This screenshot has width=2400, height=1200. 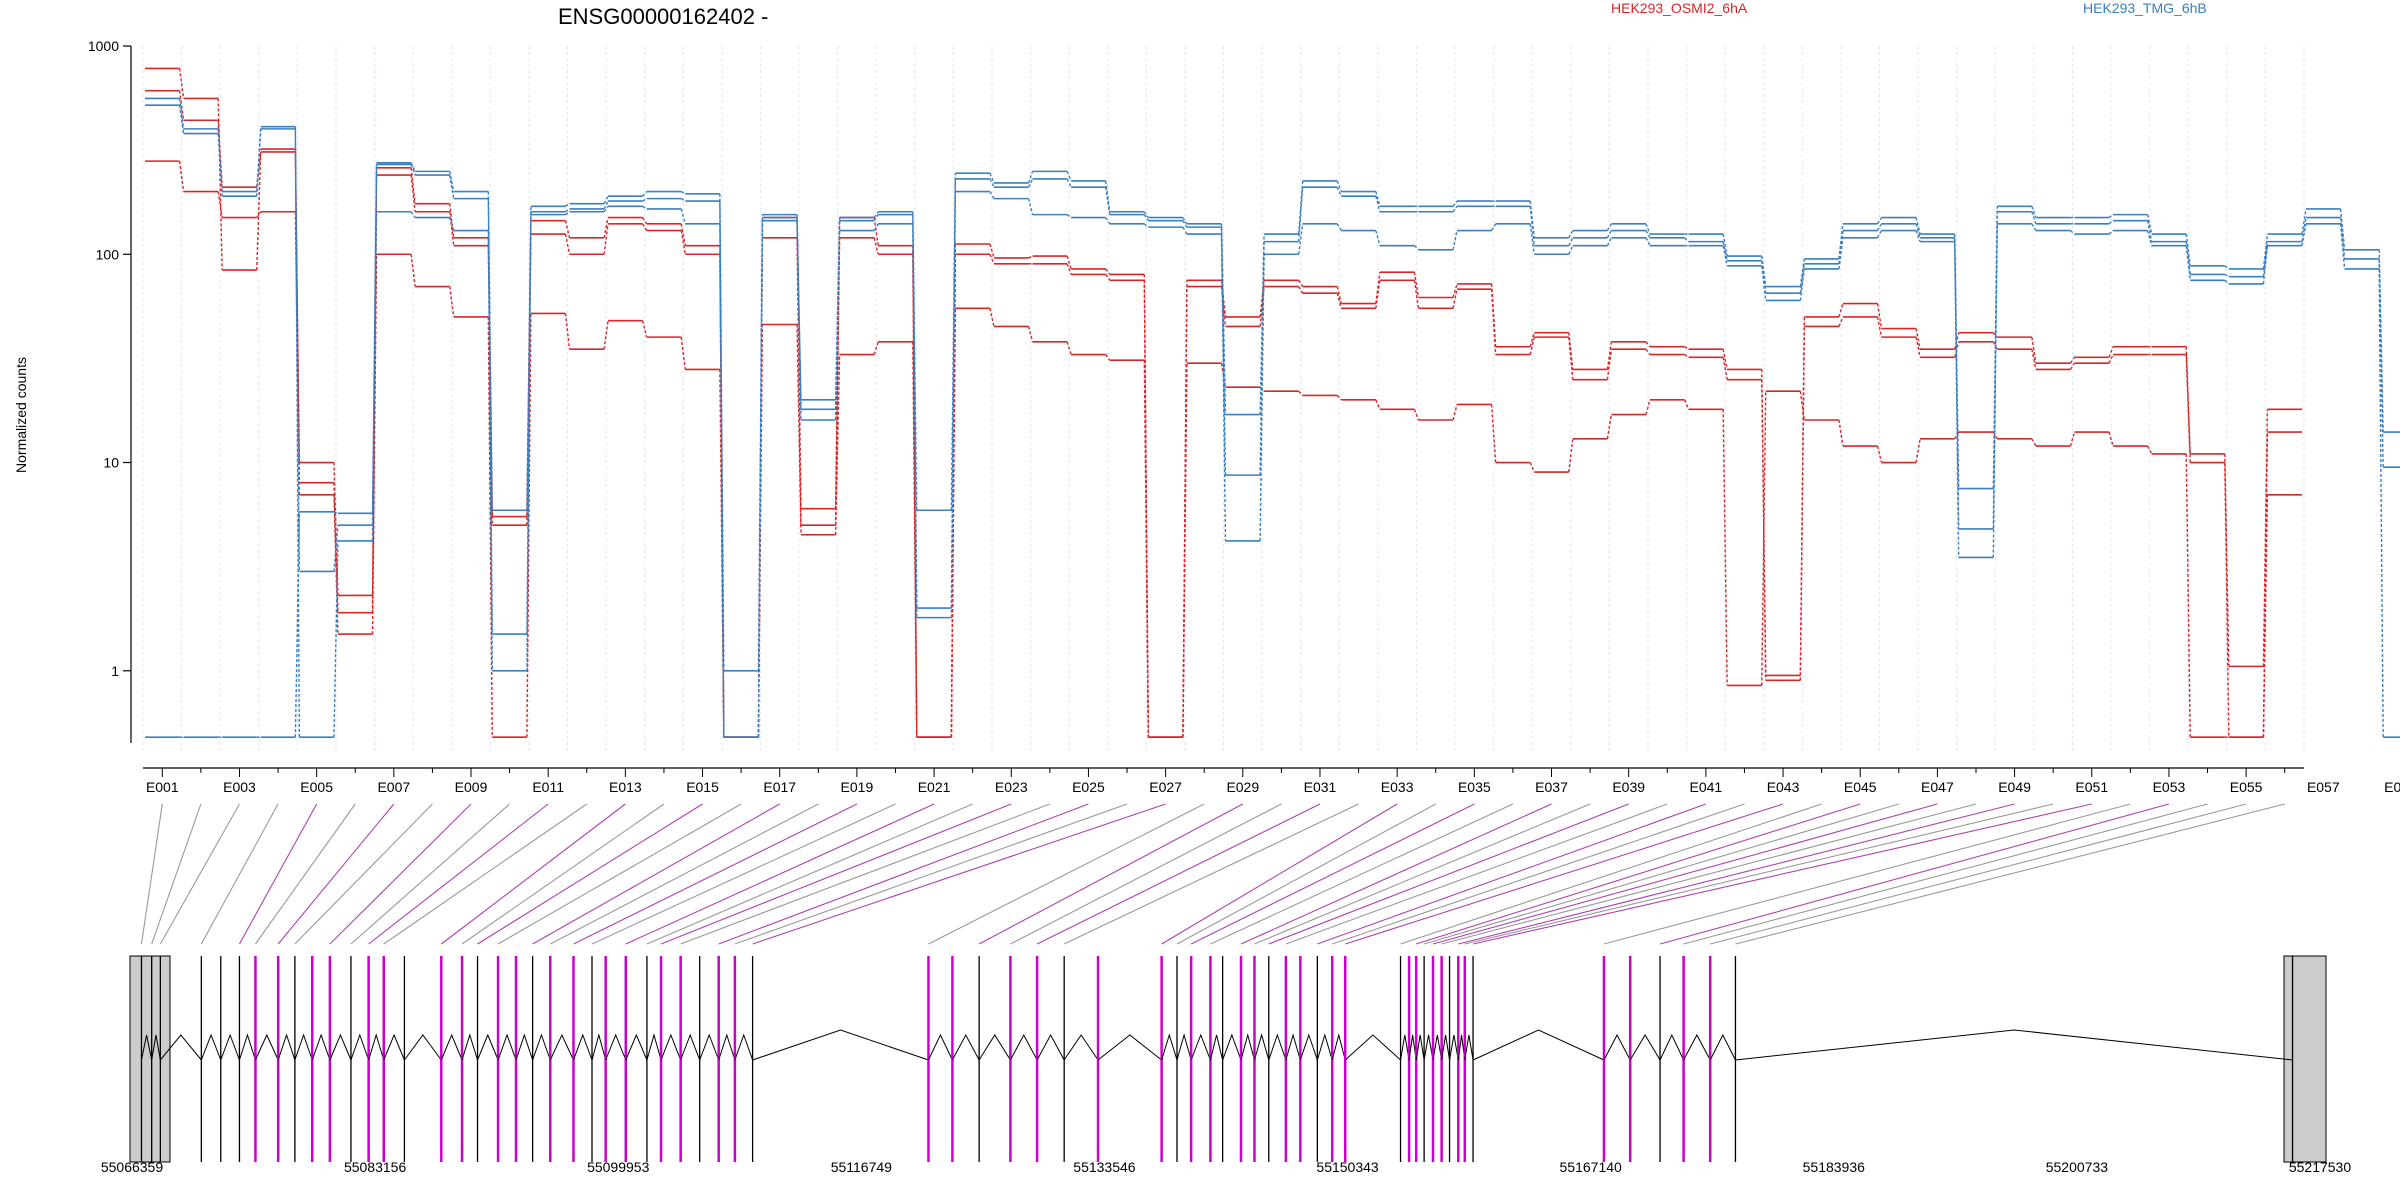 What do you see at coordinates (103, 46) in the screenshot?
I see `y-tick-label: 1000` at bounding box center [103, 46].